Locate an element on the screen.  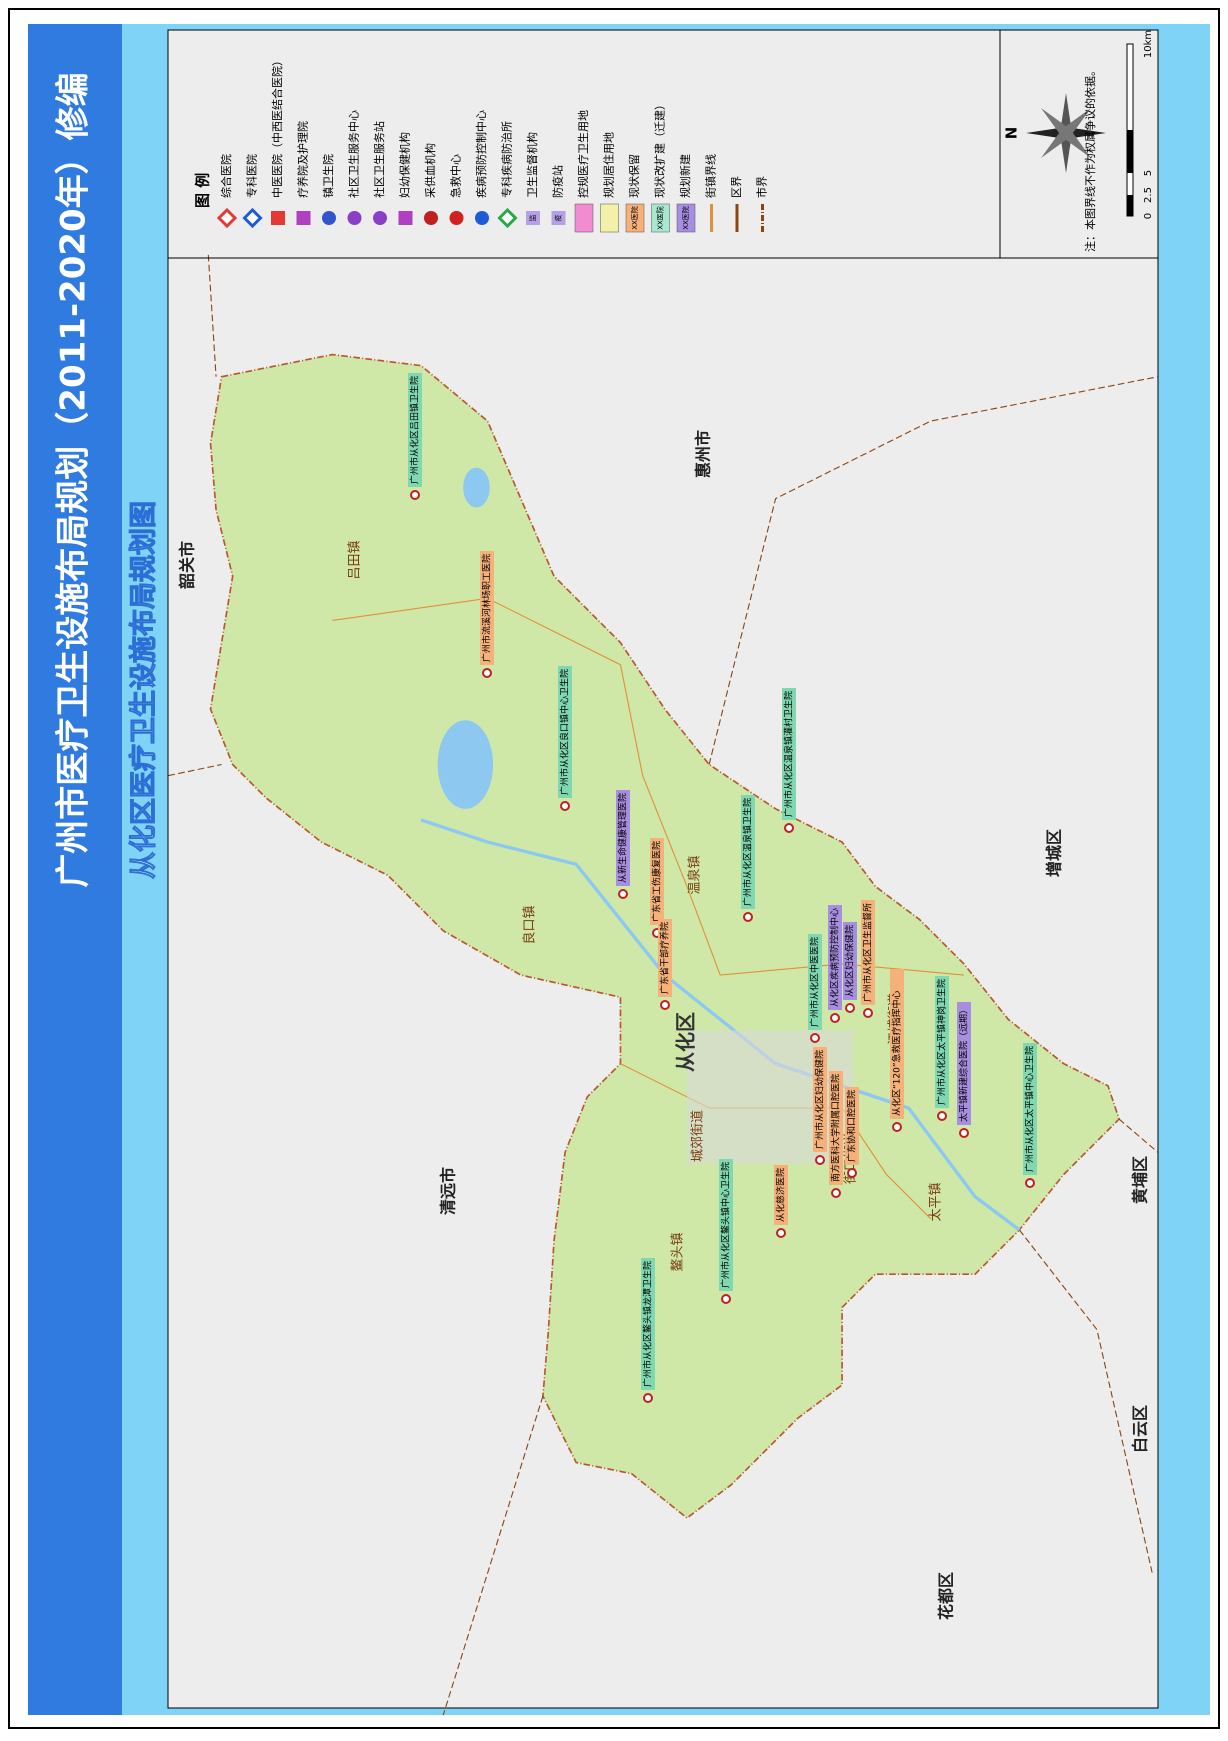
map-note: 注：本图界线不作为权属争议的依据。 is located at coordinates (1090, 158).